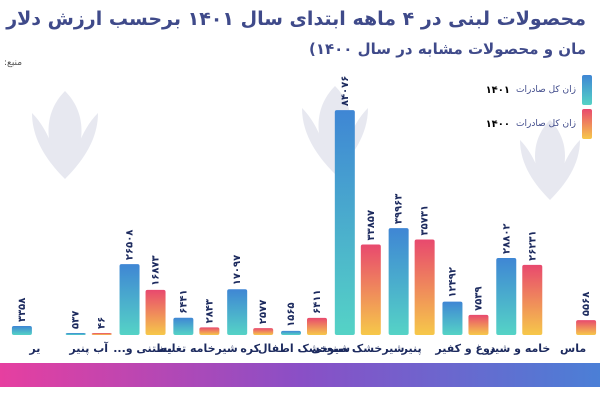 The width and height of the screenshot is (600, 400). Describe the element at coordinates (357, 348) in the screenshot. I see `category-label: شیرخشک صنعتی` at that location.